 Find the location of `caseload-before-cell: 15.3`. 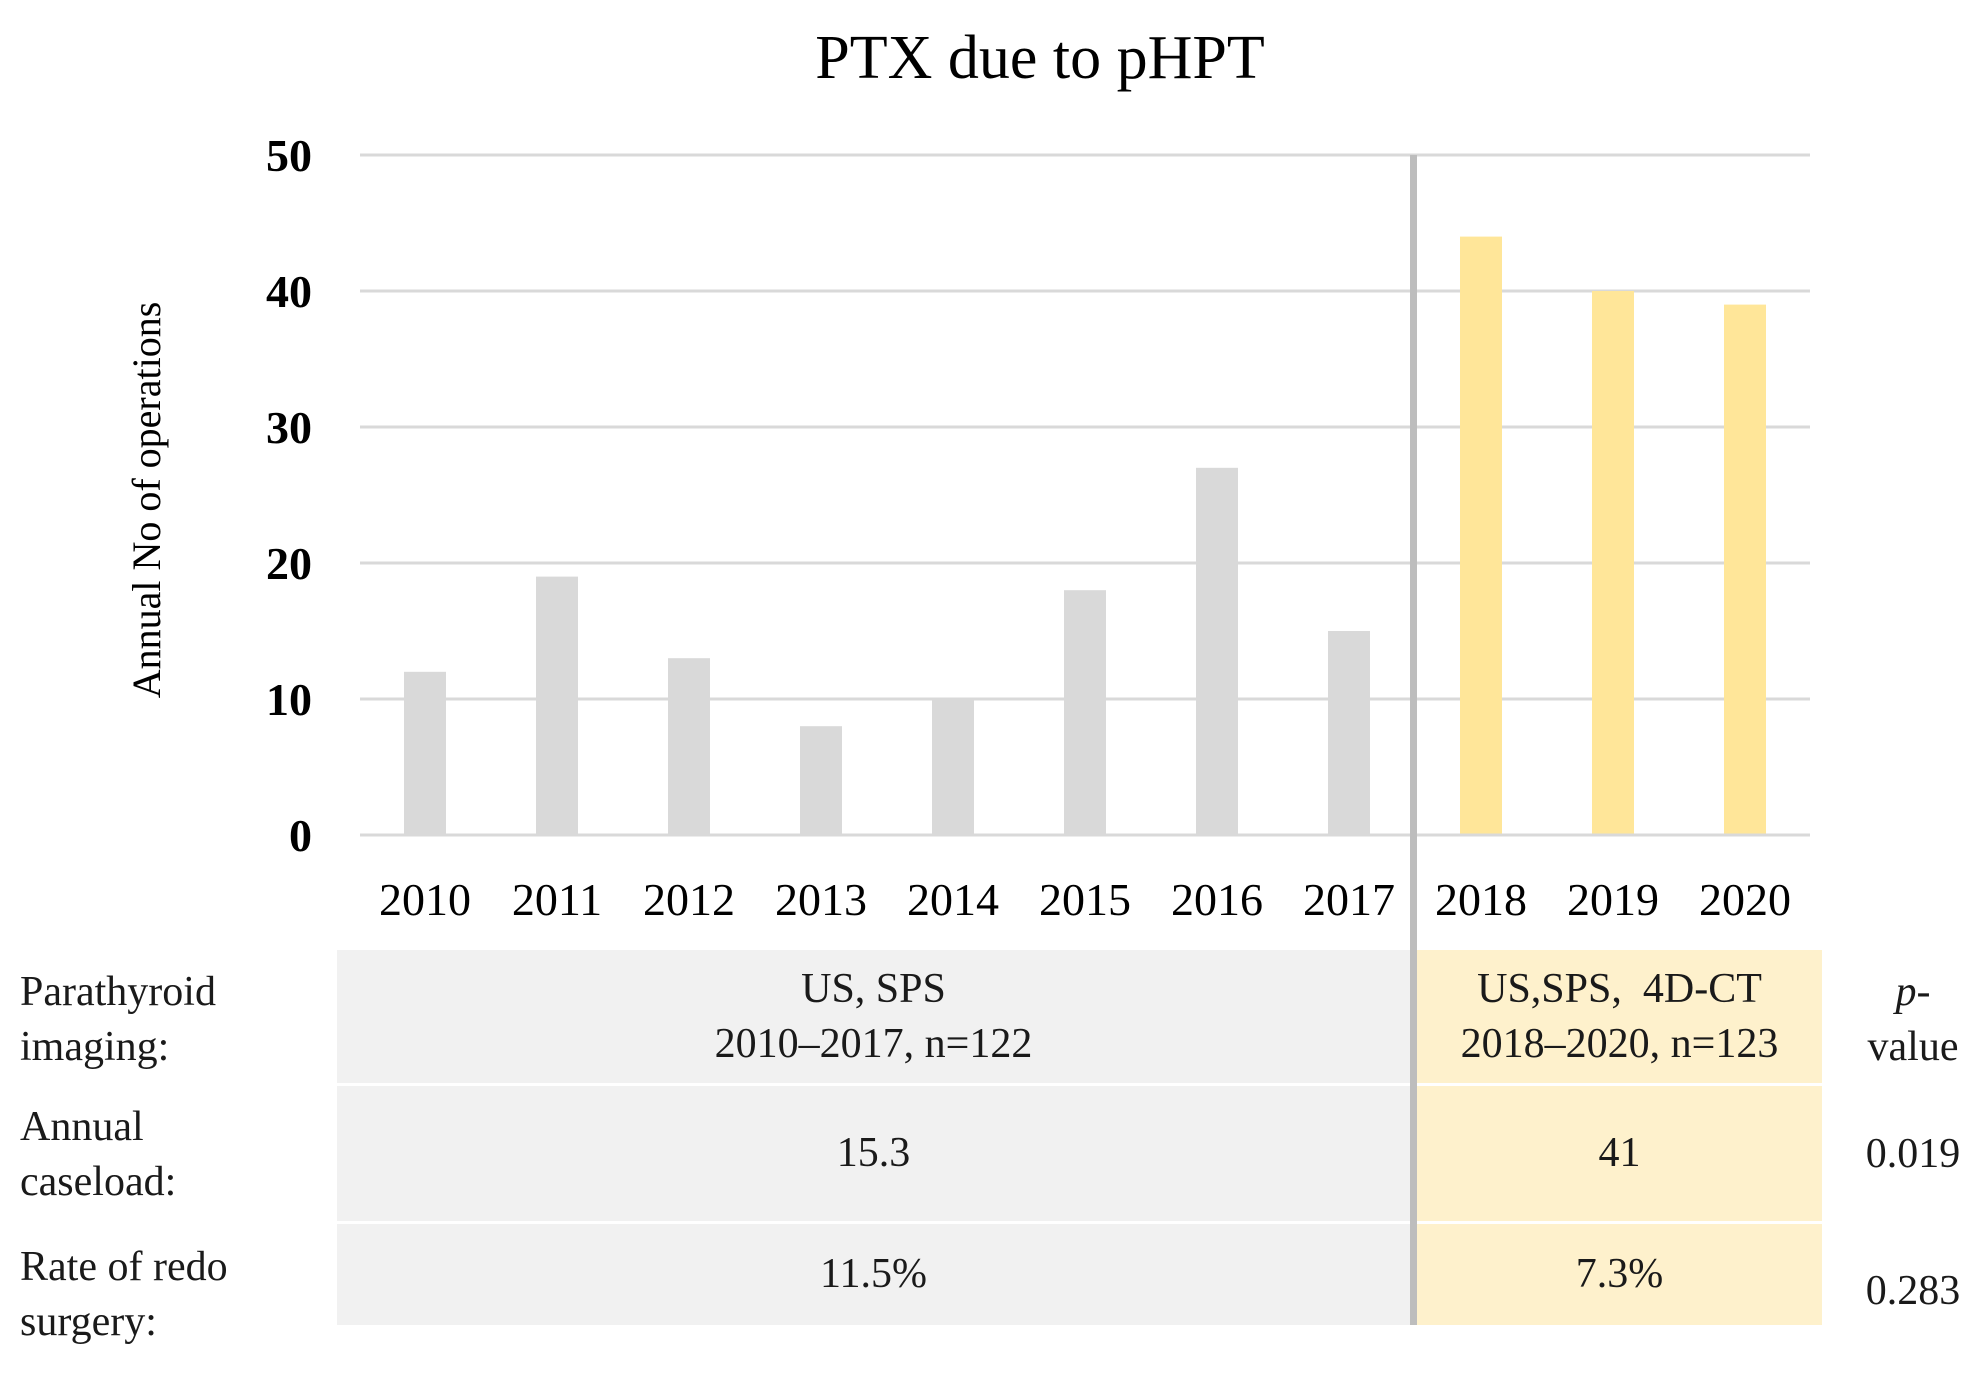

caseload-before-cell: 15.3 is located at coordinates (873, 1153).